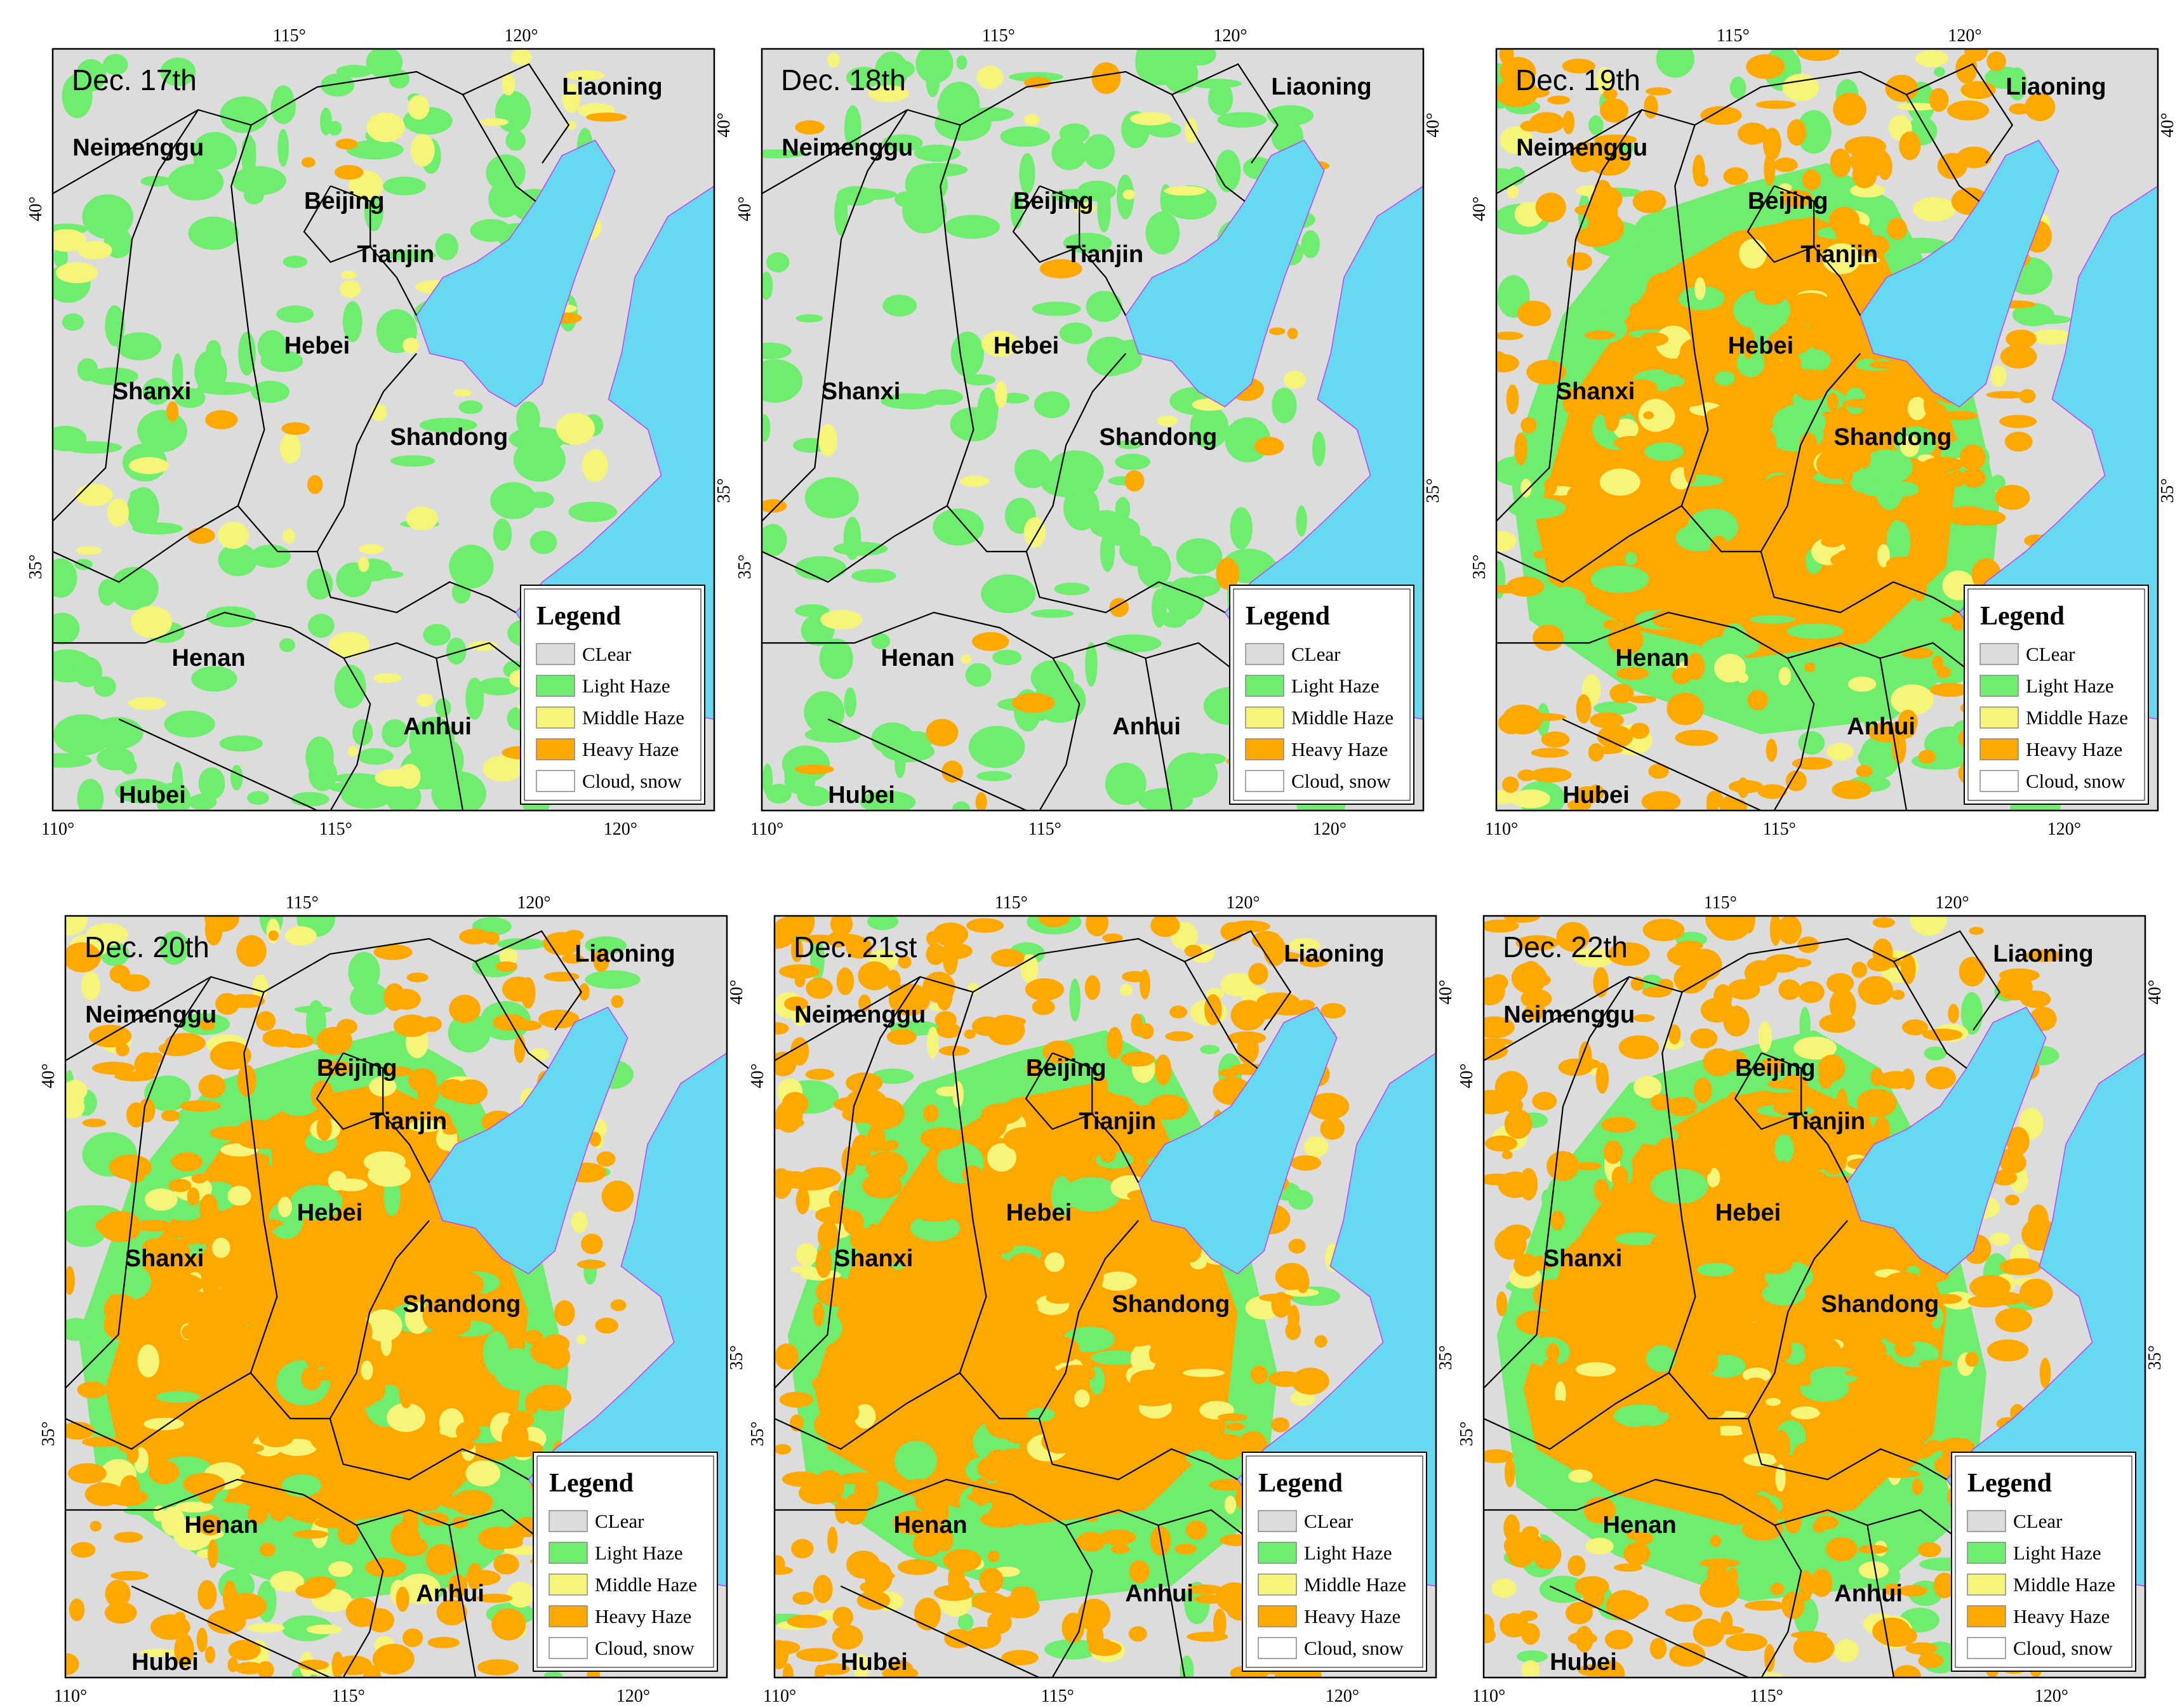 This screenshot has height=1708, width=2182. Describe the element at coordinates (758, 1433) in the screenshot. I see `axis-tick-left: 35°` at that location.